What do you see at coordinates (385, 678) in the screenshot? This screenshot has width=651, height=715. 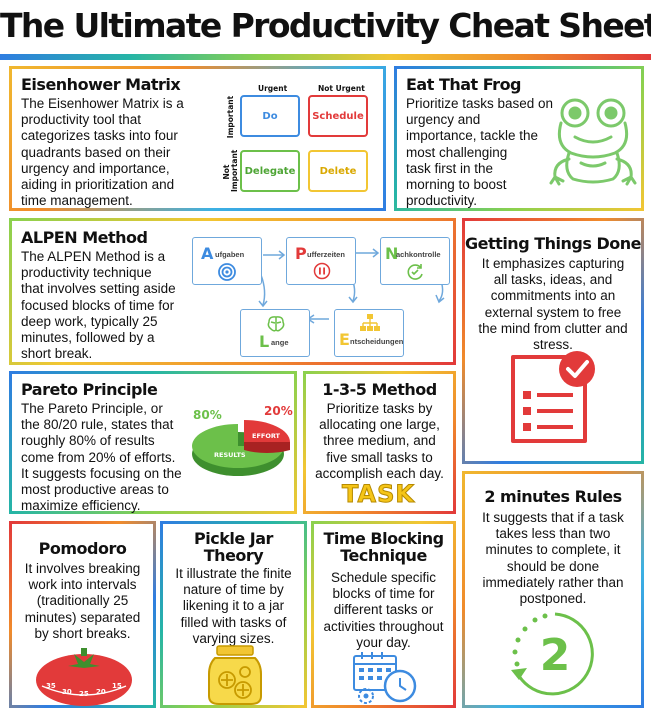 I see `calendar-clock-icon` at bounding box center [385, 678].